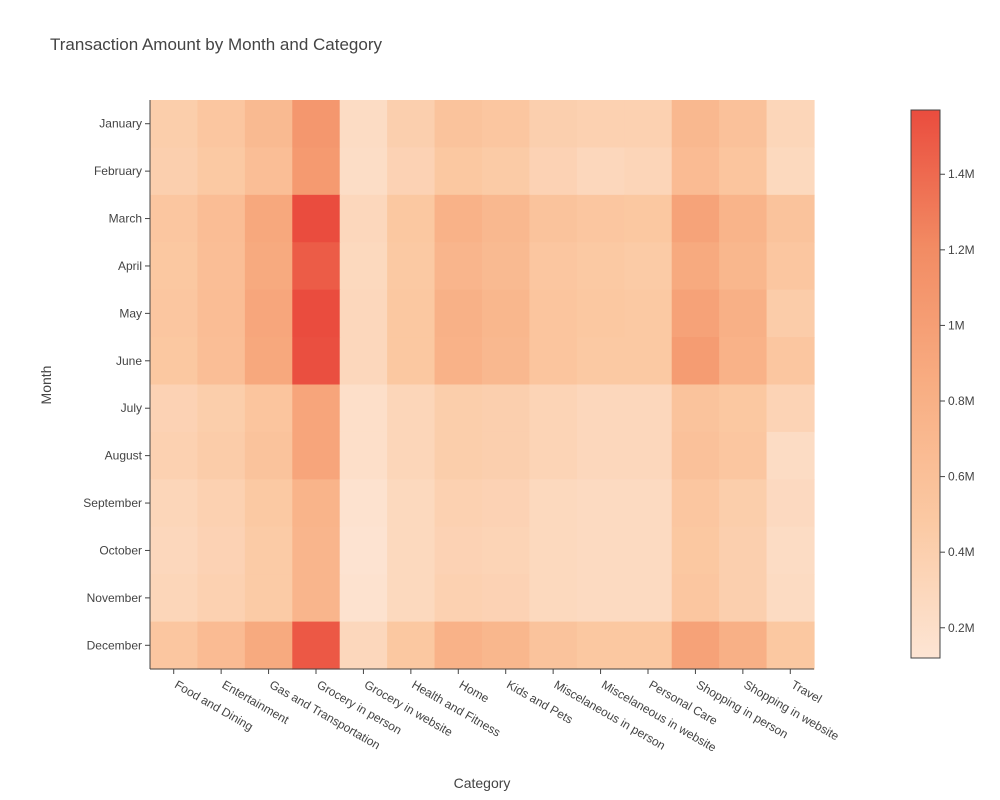 Image resolution: width=1000 pixels, height=800 pixels. I want to click on colorbar-tick-label: 0.4M, so click(961, 552).